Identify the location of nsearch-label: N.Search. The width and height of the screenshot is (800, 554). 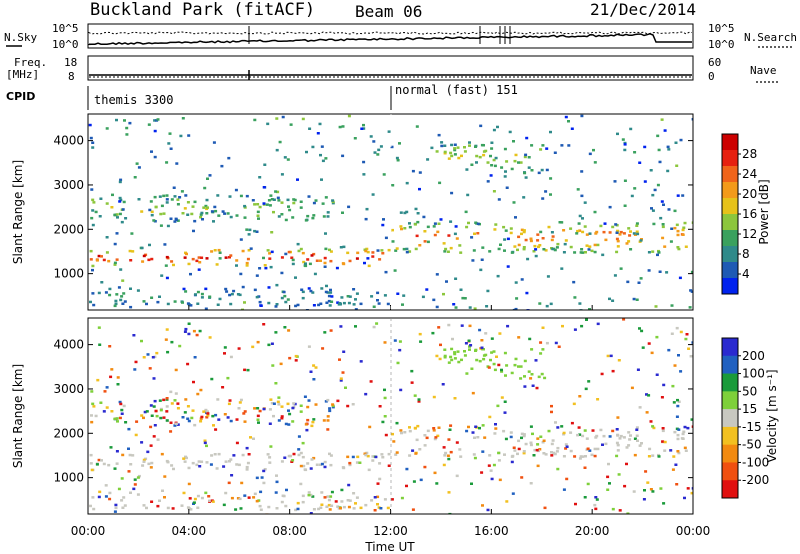
(770, 37).